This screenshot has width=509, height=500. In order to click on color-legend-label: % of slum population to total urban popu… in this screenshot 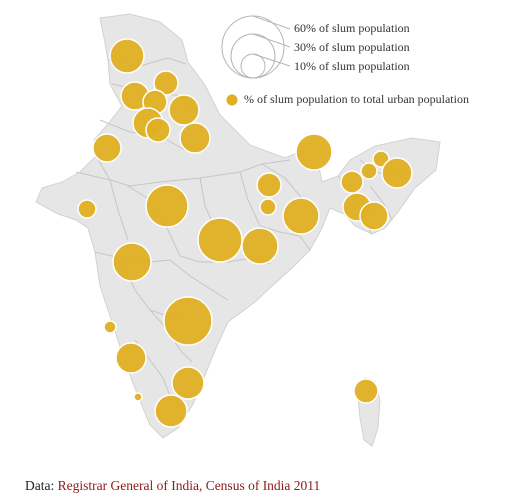, I will do `click(356, 99)`.